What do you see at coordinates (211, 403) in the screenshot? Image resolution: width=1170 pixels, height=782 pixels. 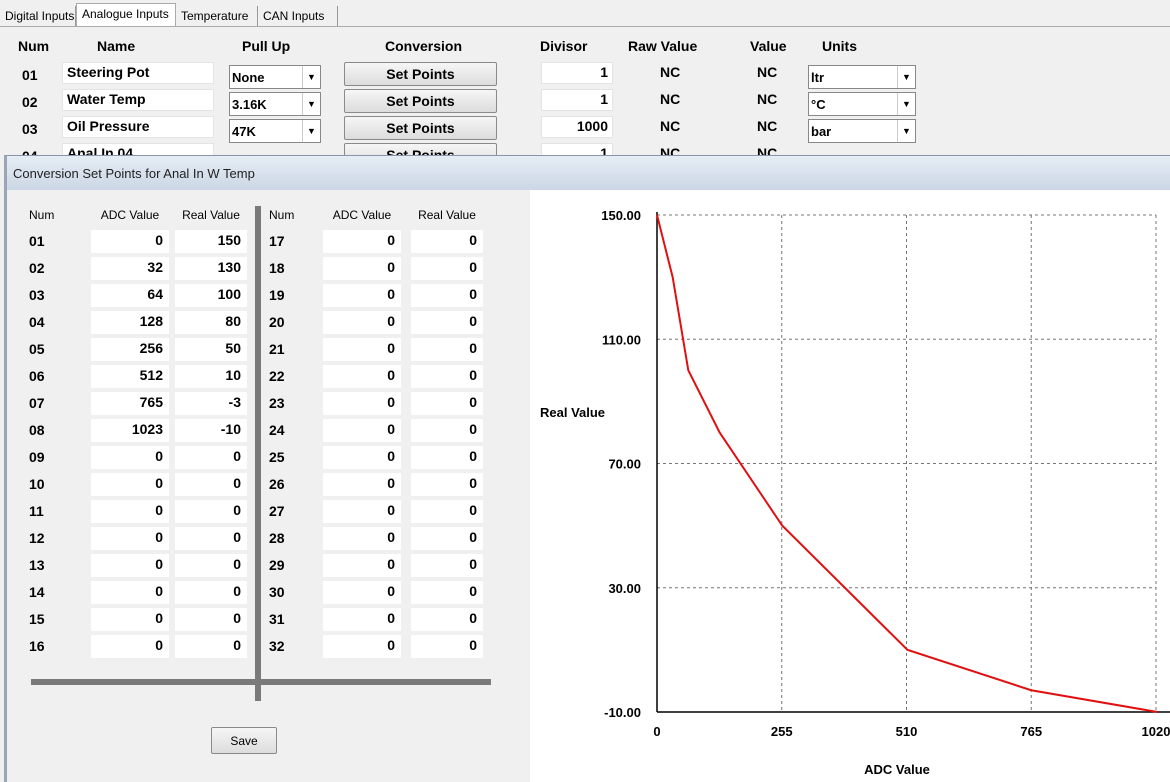 I see `real-field: -3` at bounding box center [211, 403].